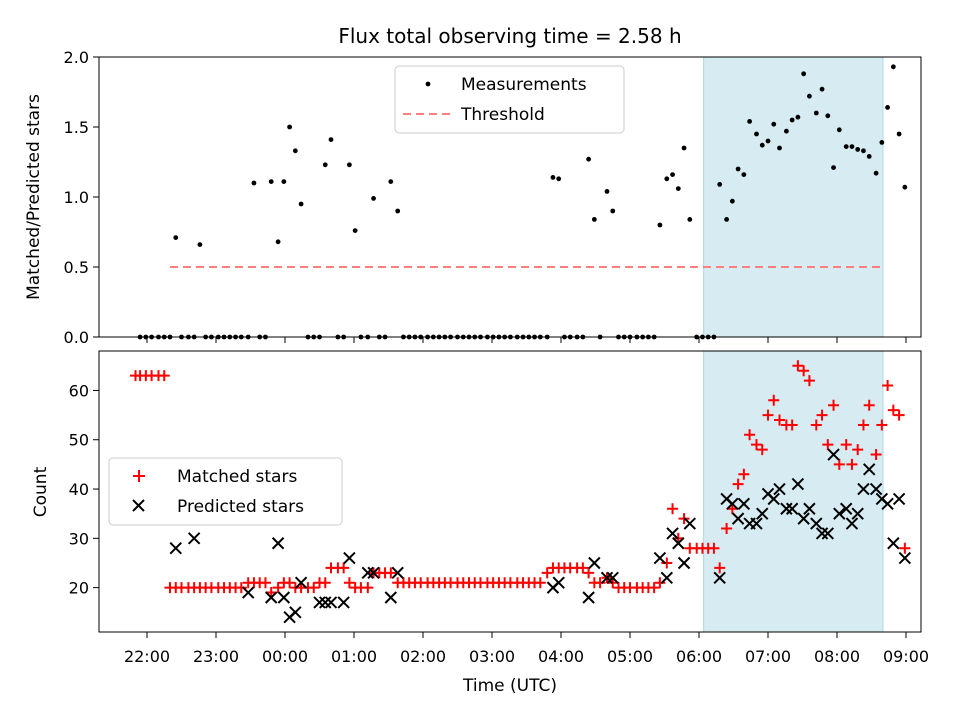  I want to click on legend-label-predicted: Predicted stars, so click(240, 507).